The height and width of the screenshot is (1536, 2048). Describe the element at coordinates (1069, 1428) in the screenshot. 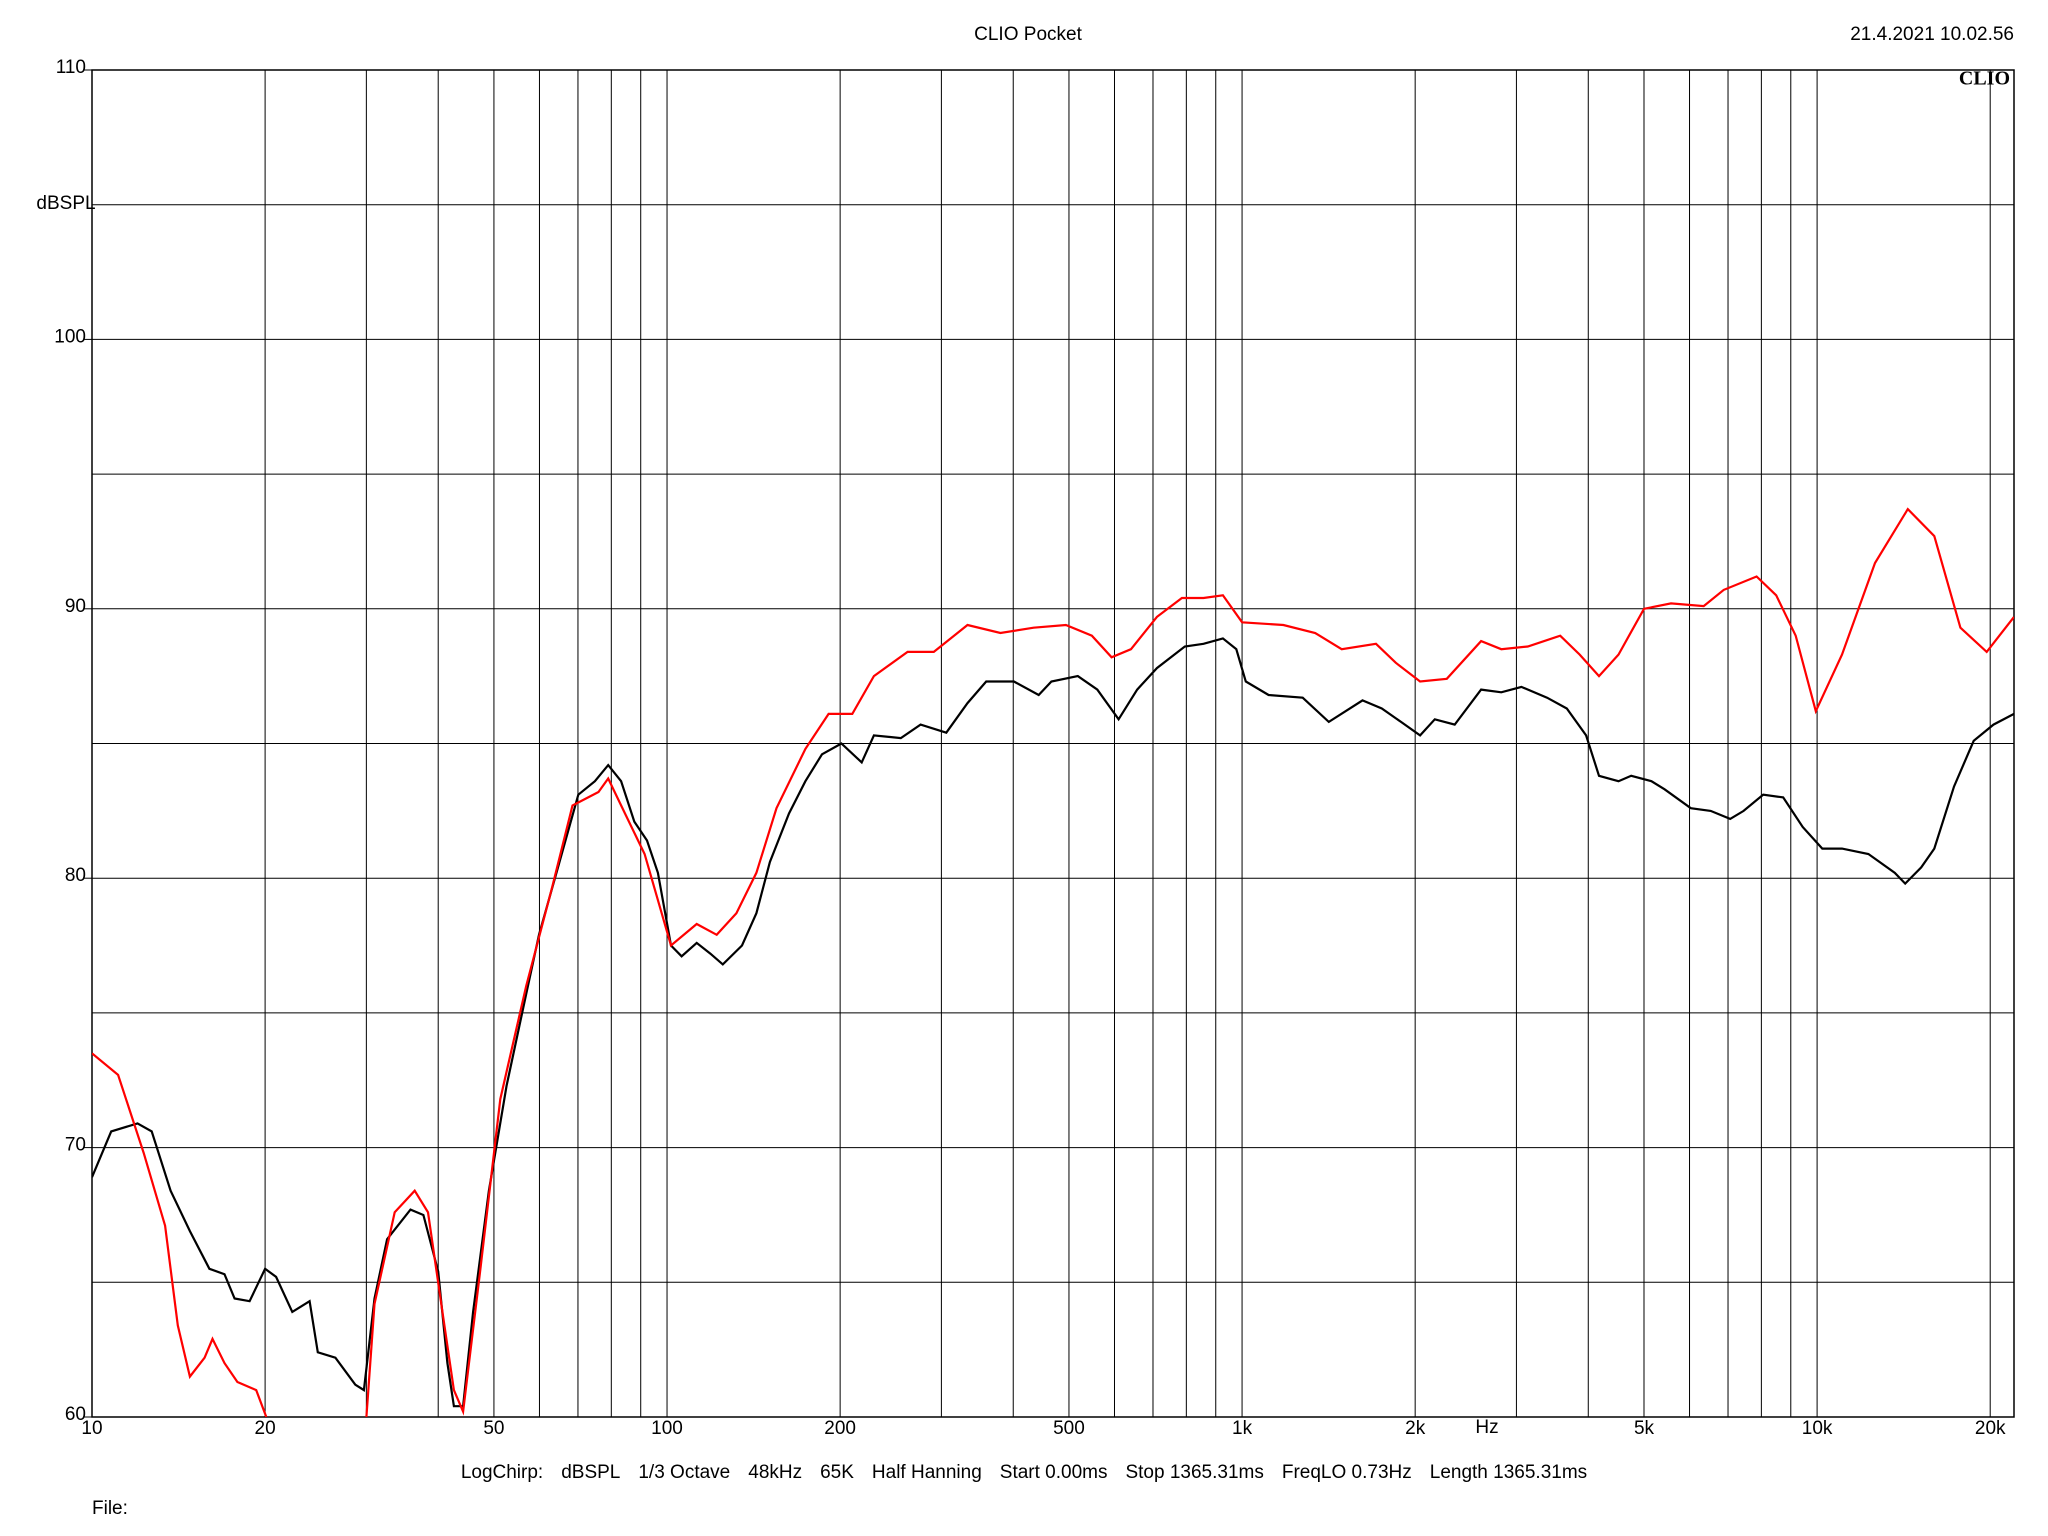

I see `x-tick-label: 500` at that location.